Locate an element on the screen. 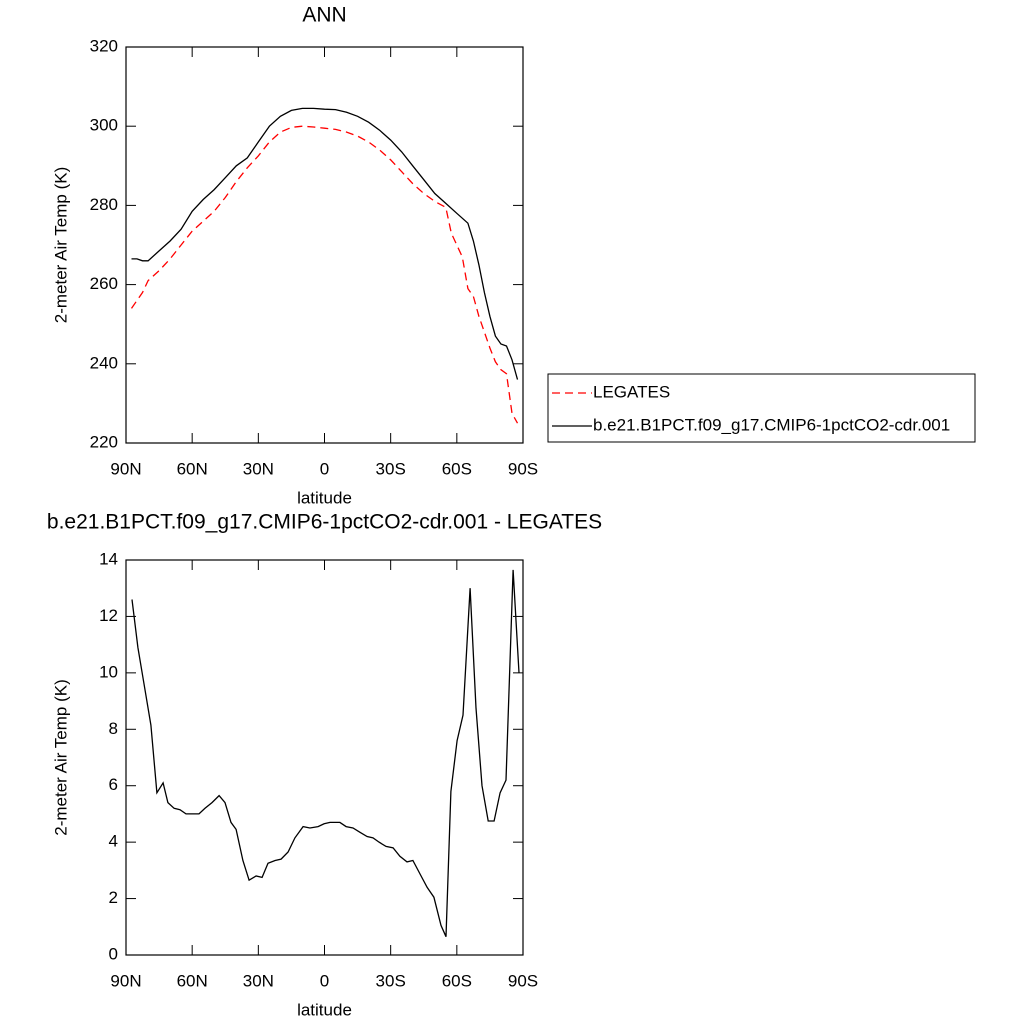  legend-box is located at coordinates (761, 408).